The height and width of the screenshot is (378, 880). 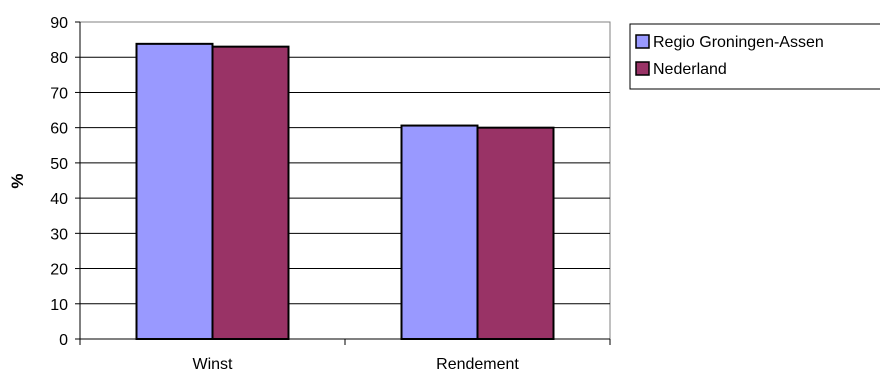 I want to click on y-axis-title: %, so click(x=17, y=180).